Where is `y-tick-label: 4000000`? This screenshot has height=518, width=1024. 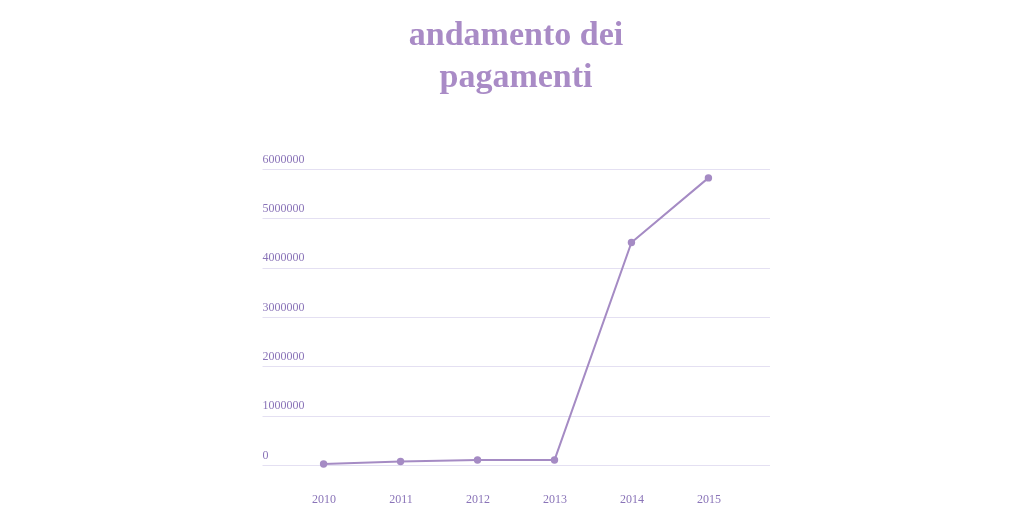 y-tick-label: 4000000 is located at coordinates (283, 257).